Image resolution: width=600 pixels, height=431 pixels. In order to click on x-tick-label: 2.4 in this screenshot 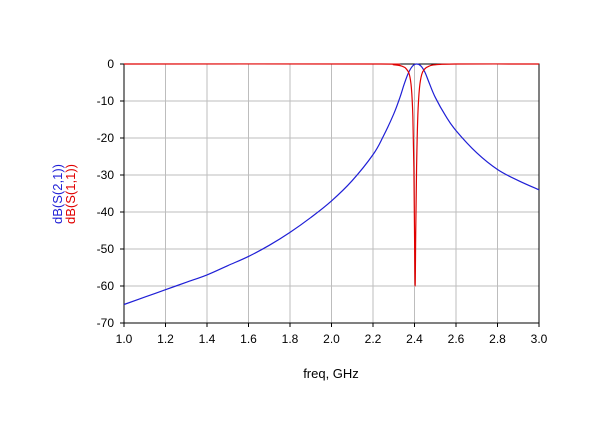, I will do `click(414, 339)`.